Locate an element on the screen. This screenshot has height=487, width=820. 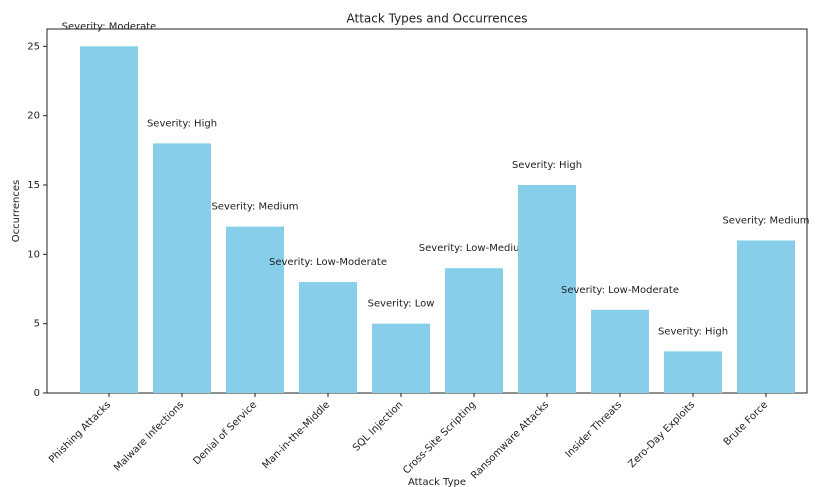
annotation: Severity: Low-Medium is located at coordinates (474, 248).